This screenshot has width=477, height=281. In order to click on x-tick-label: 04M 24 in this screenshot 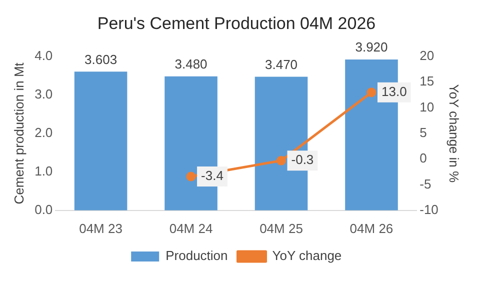, I will do `click(191, 228)`.